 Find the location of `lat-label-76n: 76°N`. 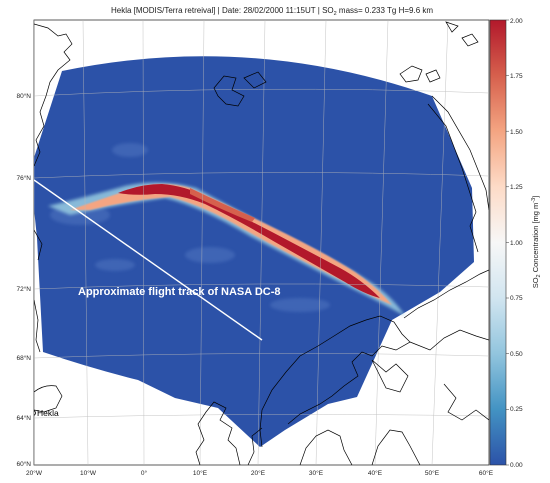

lat-label-76n: 76°N is located at coordinates (23, 178).